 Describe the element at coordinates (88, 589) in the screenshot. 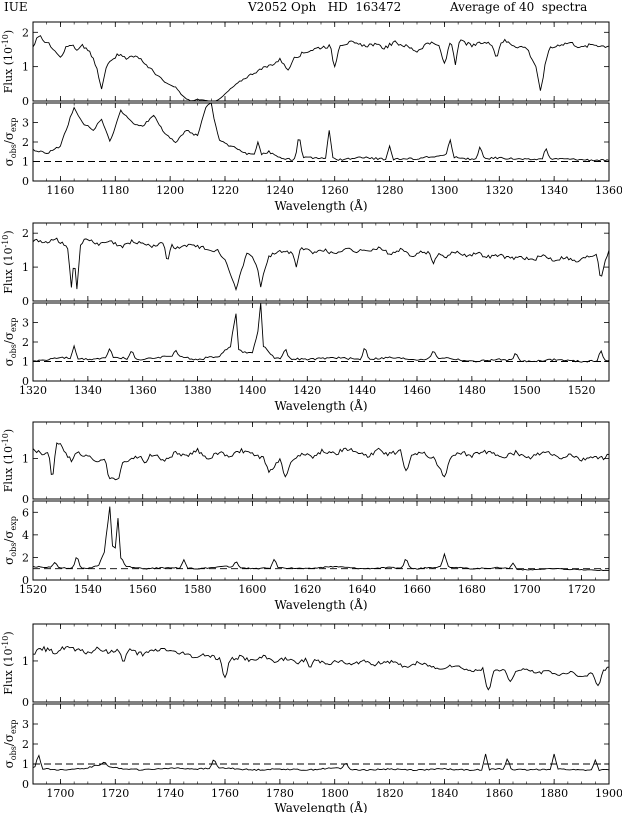

I see `x-tick-label: 1540` at that location.